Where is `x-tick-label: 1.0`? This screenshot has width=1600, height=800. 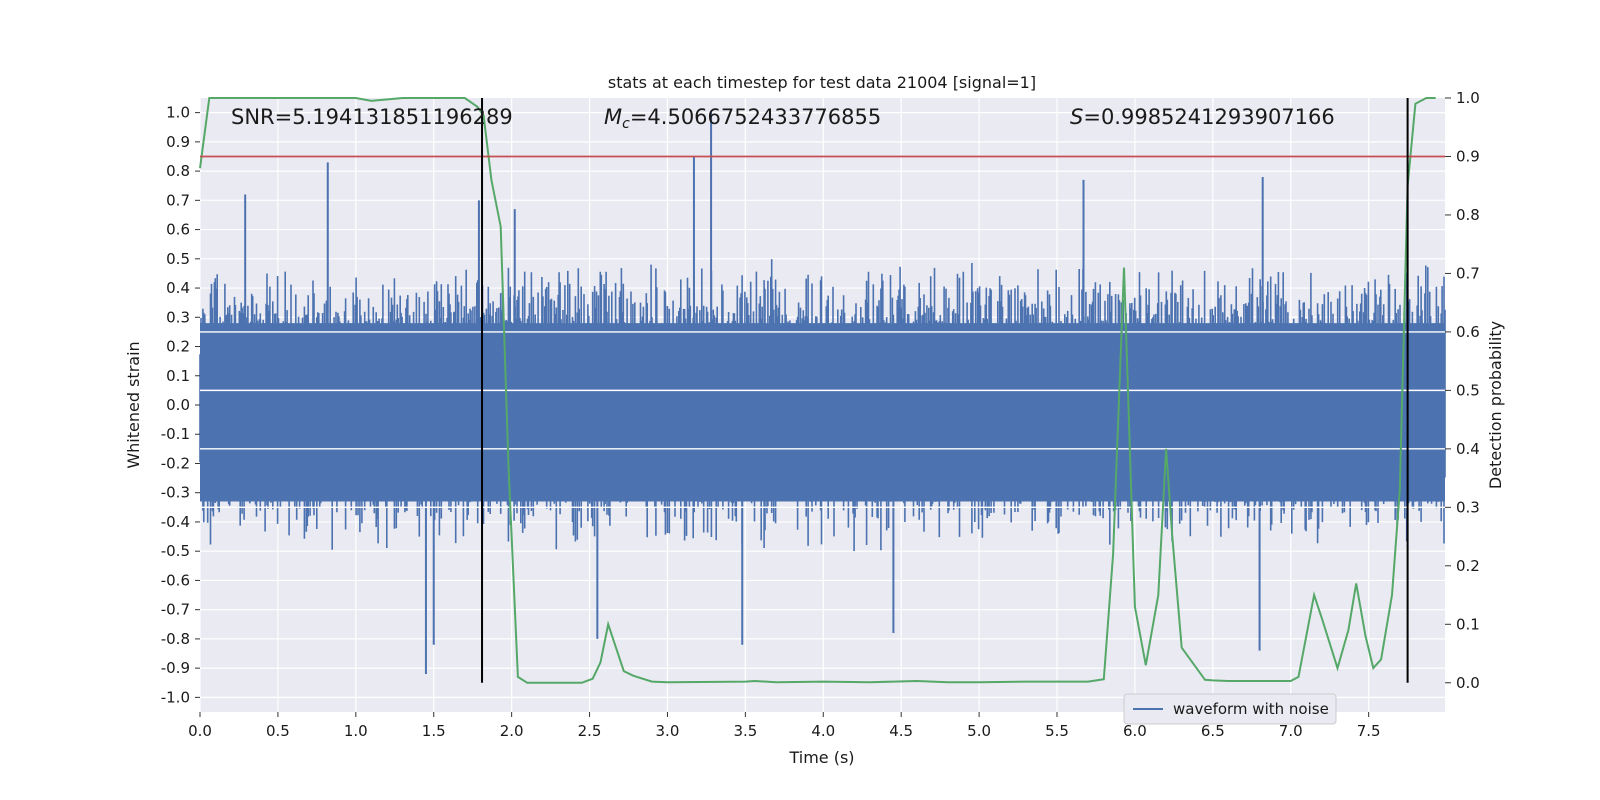 x-tick-label: 1.0 is located at coordinates (356, 731).